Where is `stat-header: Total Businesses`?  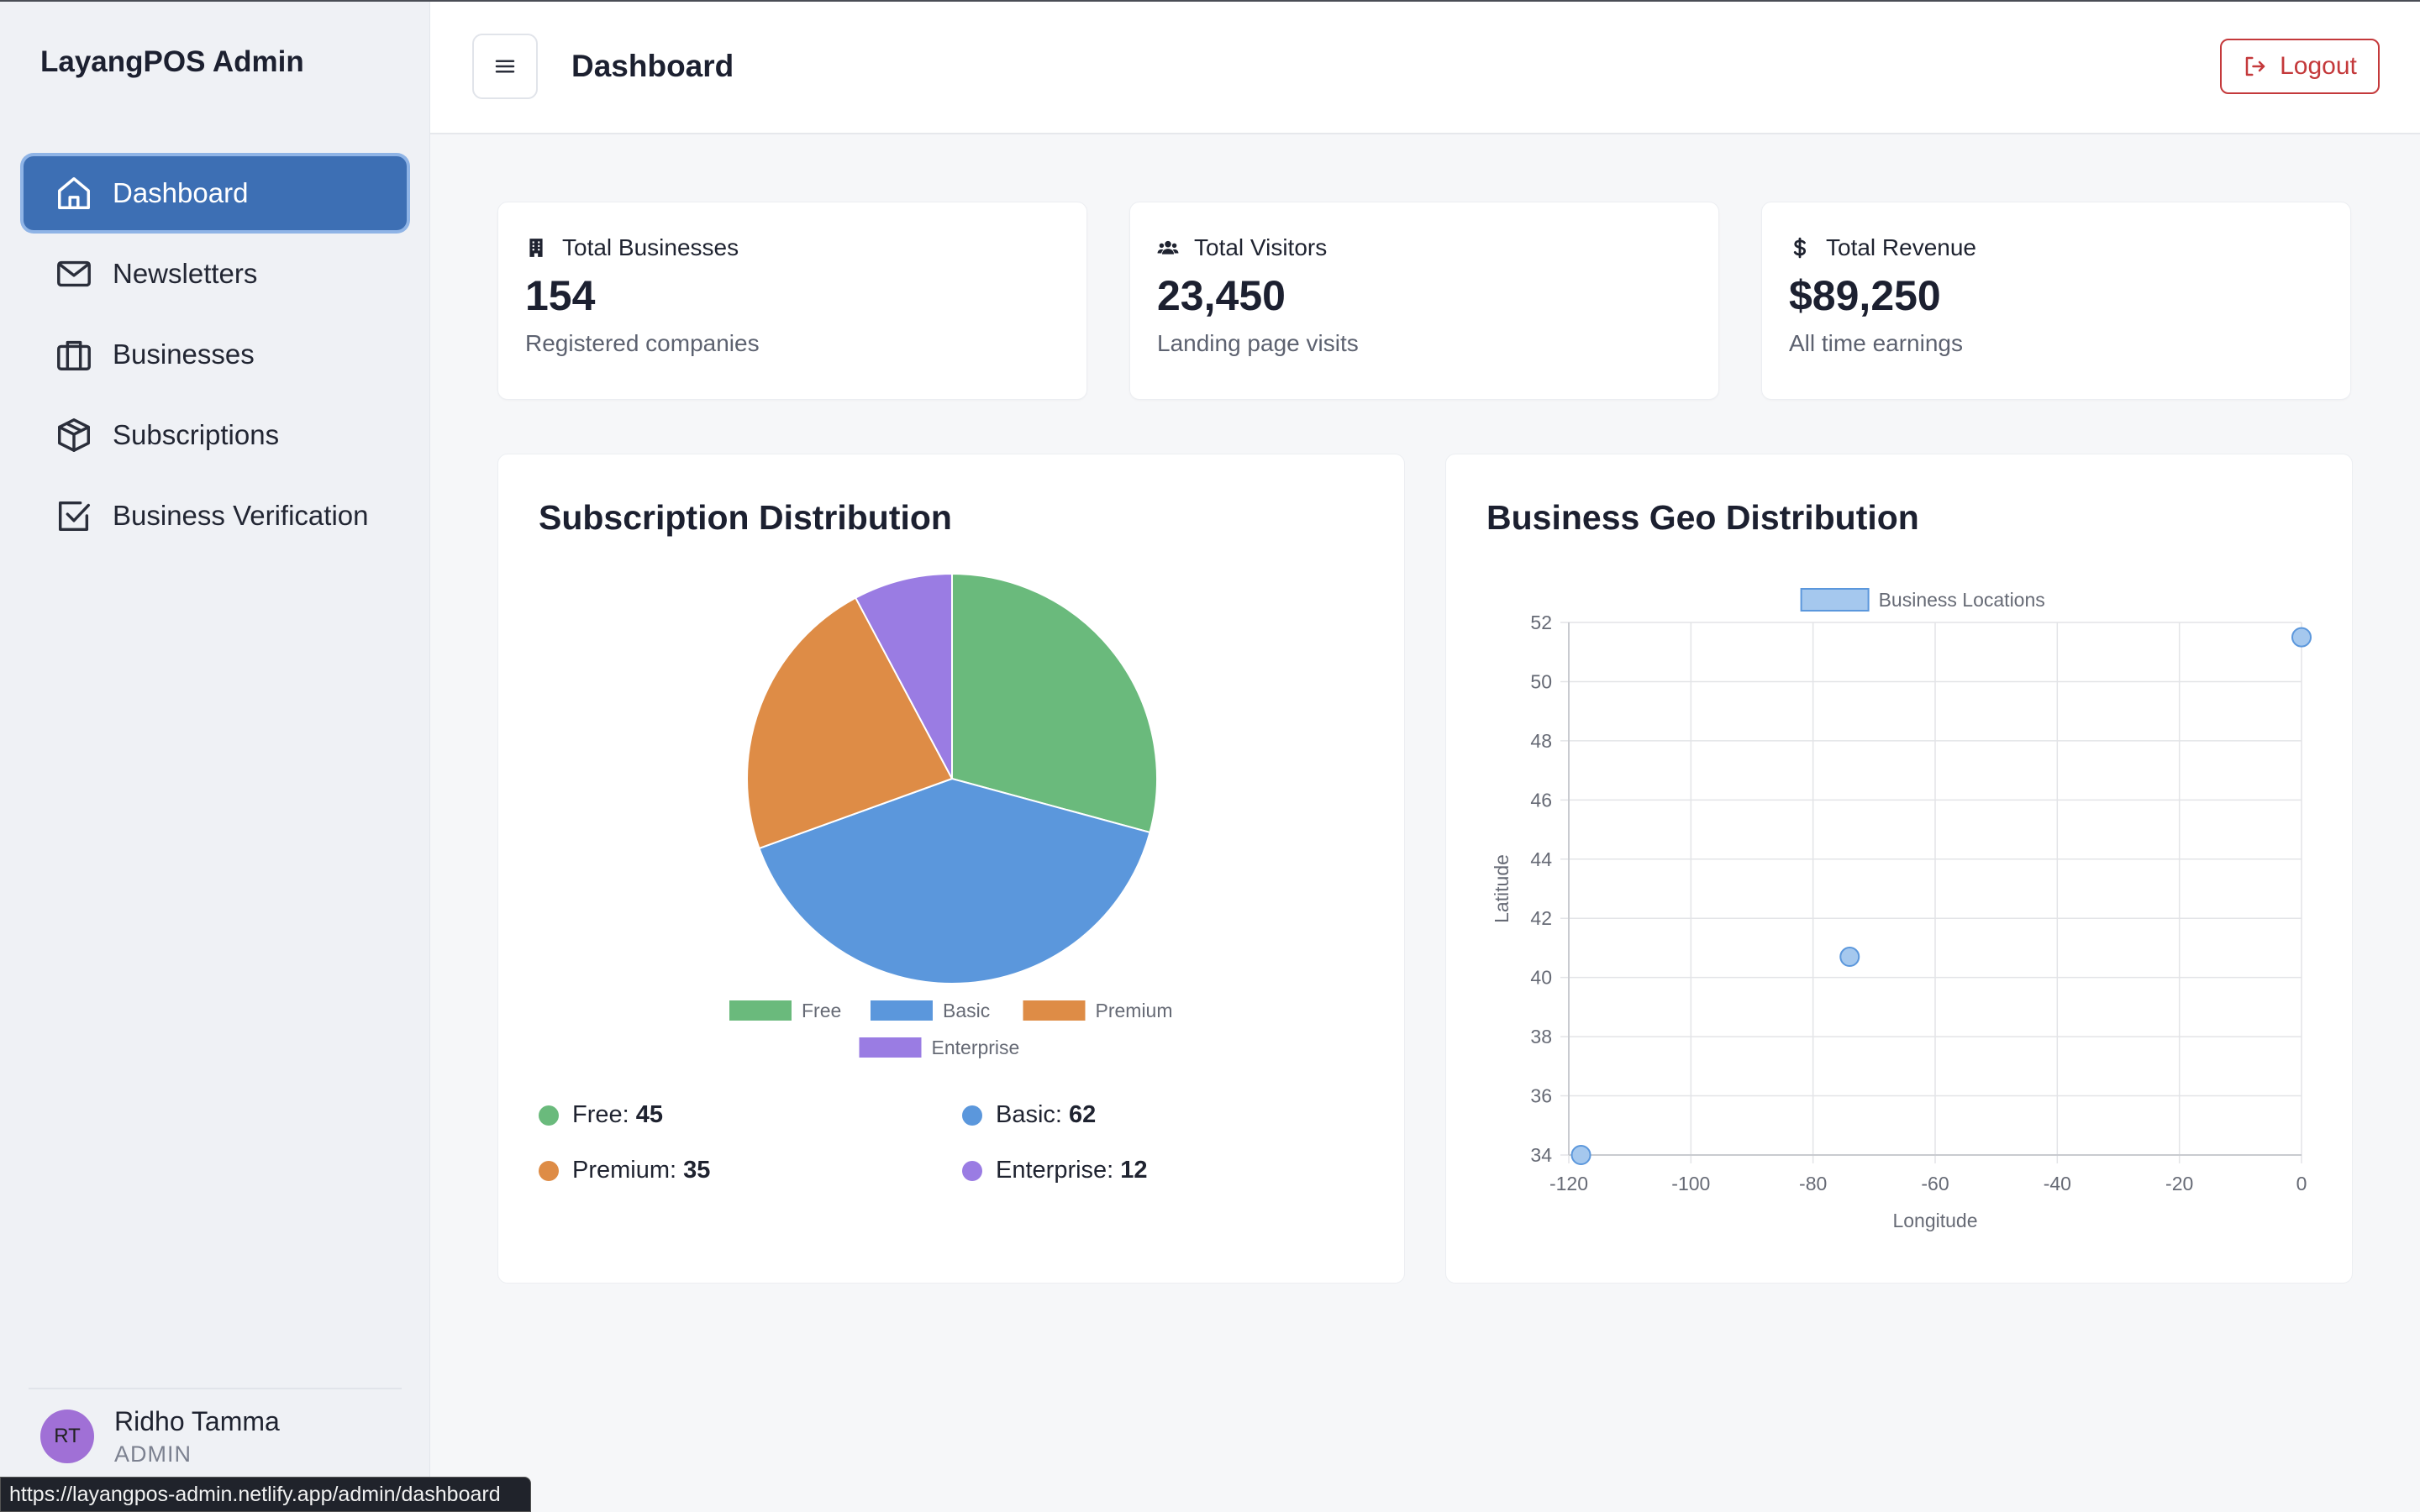 stat-header: Total Businesses is located at coordinates (632, 247).